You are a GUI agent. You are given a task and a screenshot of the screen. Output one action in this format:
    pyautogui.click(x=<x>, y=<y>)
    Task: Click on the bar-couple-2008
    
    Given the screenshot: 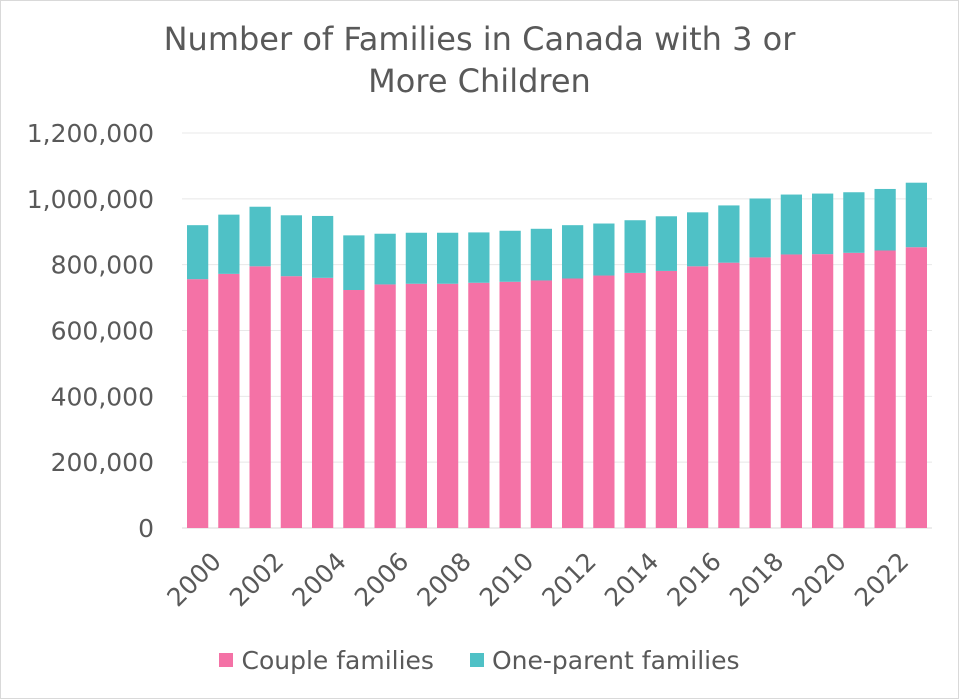 What is the action you would take?
    pyautogui.click(x=448, y=405)
    